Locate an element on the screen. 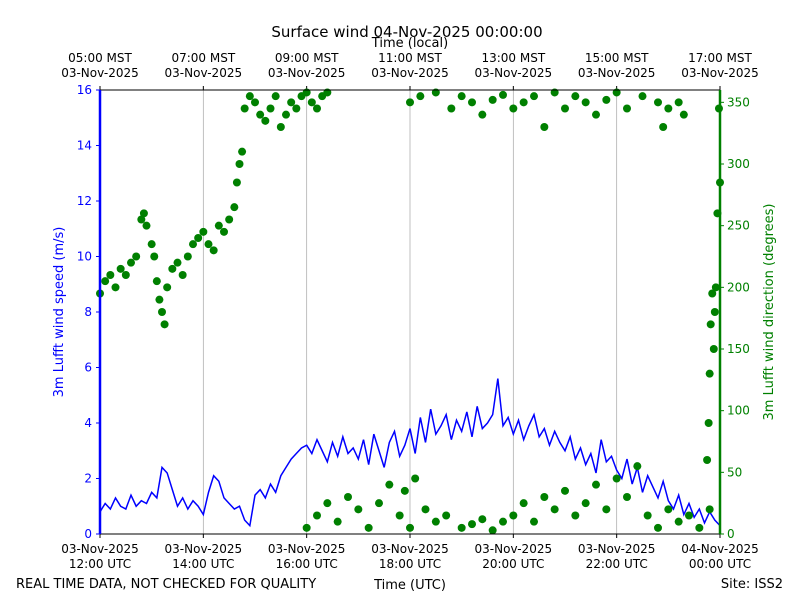 The width and height of the screenshot is (800, 600). x2-tick-label: 09:00 MST 03-Nov-2025 is located at coordinates (307, 65).